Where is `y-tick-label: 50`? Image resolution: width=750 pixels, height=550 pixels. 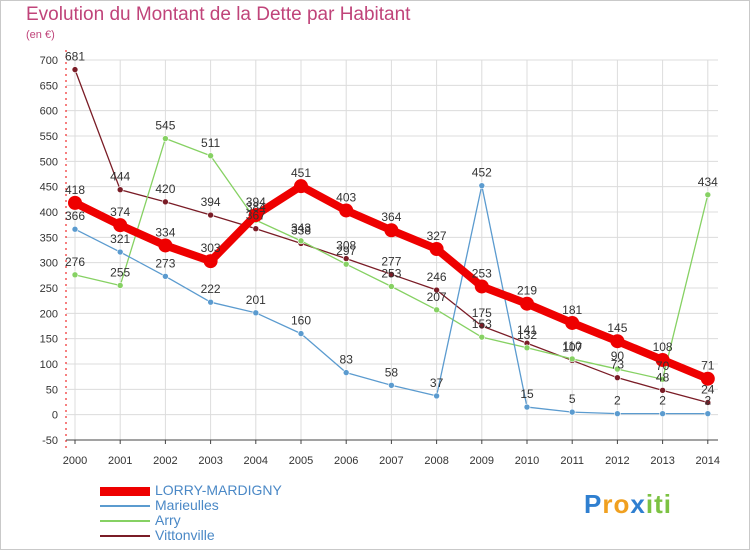 y-tick-label: 50 is located at coordinates (52, 390).